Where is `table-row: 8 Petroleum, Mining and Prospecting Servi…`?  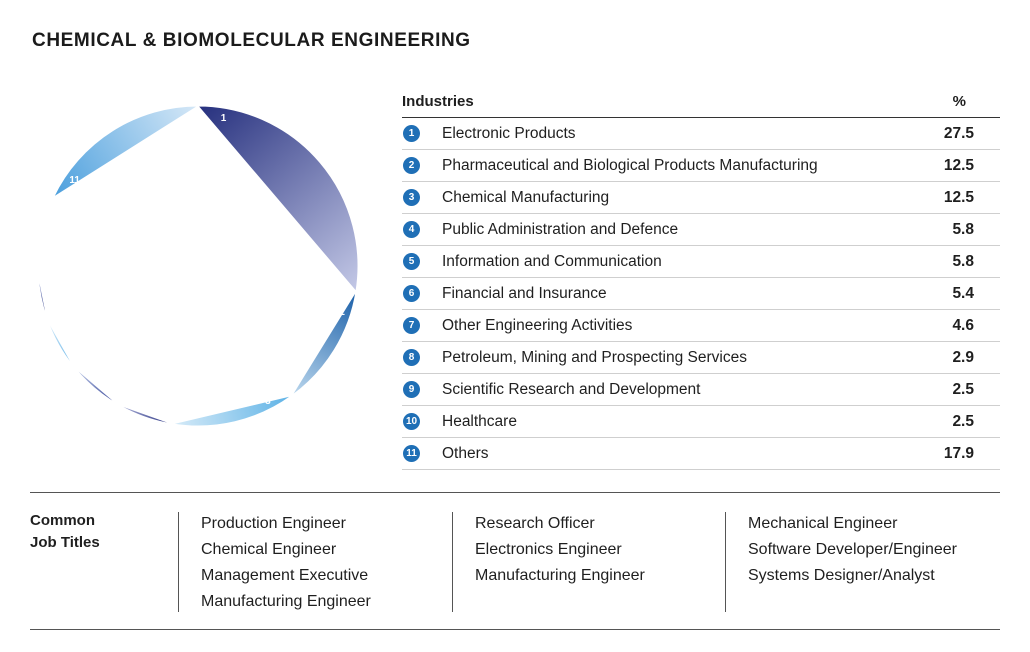
table-row: 8 Petroleum, Mining and Prospecting Servi… is located at coordinates (701, 358).